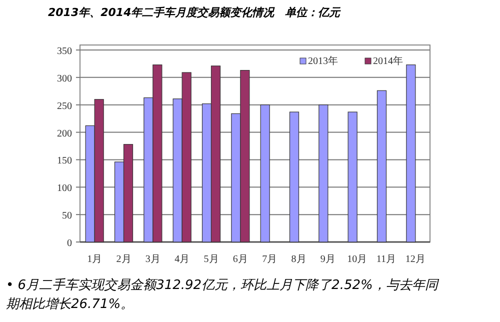 The image size is (500, 322). What do you see at coordinates (298, 259) in the screenshot?
I see `x-tick-label: 8月` at bounding box center [298, 259].